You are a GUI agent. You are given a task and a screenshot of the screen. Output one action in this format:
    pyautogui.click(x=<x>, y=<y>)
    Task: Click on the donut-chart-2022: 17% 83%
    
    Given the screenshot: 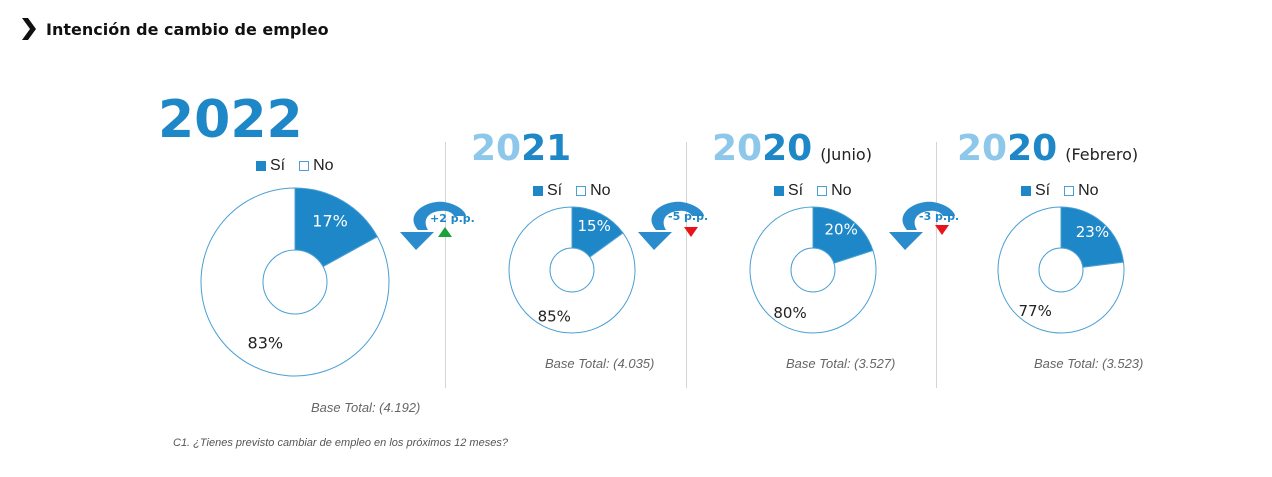 What is the action you would take?
    pyautogui.click(x=295, y=282)
    